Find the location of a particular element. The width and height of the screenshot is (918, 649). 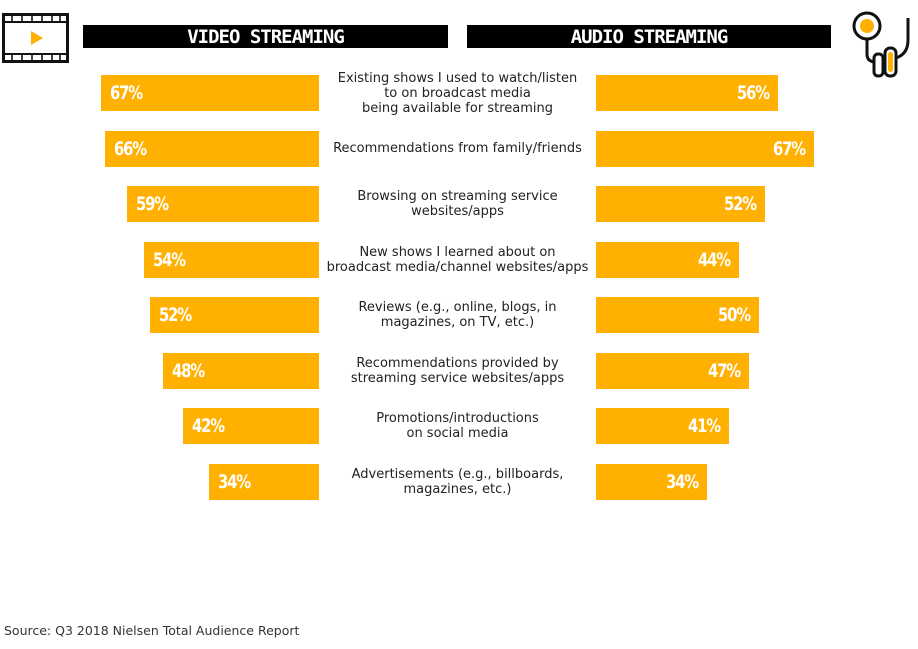

headphones-icon is located at coordinates (881, 44).